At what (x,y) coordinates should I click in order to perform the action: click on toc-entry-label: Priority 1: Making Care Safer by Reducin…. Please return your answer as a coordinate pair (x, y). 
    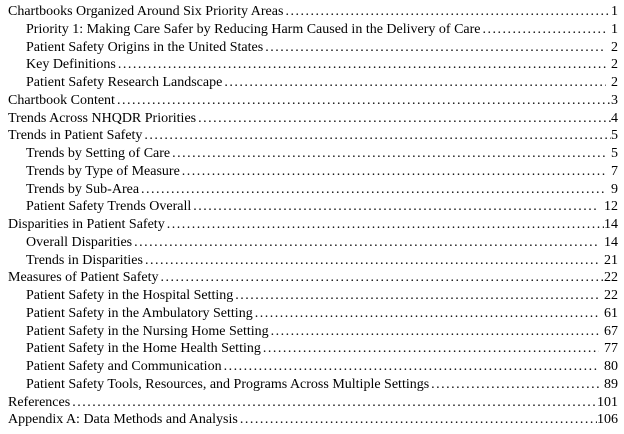
    Looking at the image, I should click on (253, 29).